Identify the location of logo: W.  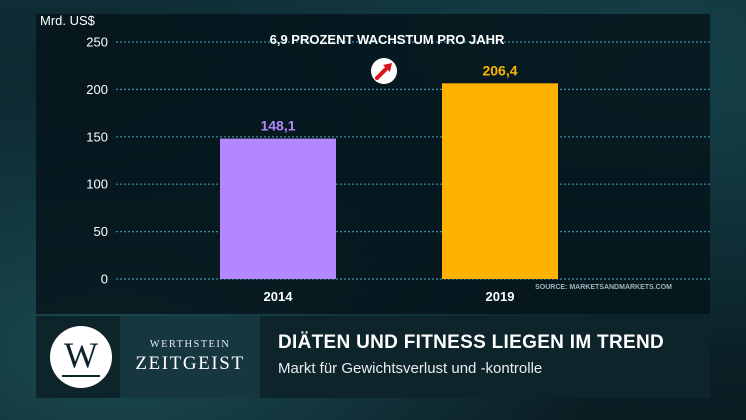
(81, 357).